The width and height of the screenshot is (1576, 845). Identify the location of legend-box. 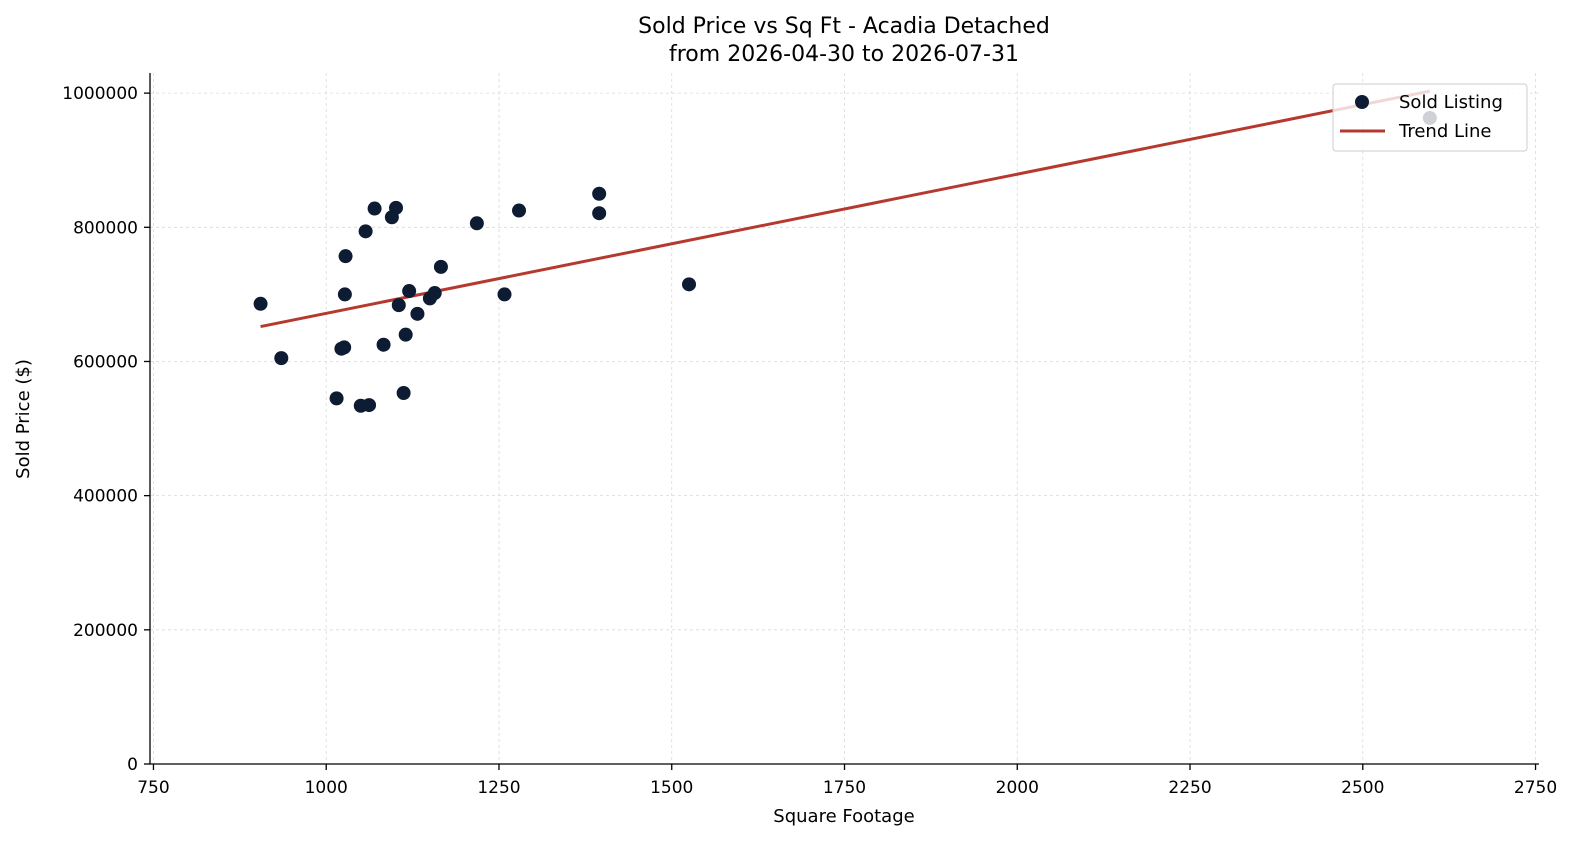
(1430, 117).